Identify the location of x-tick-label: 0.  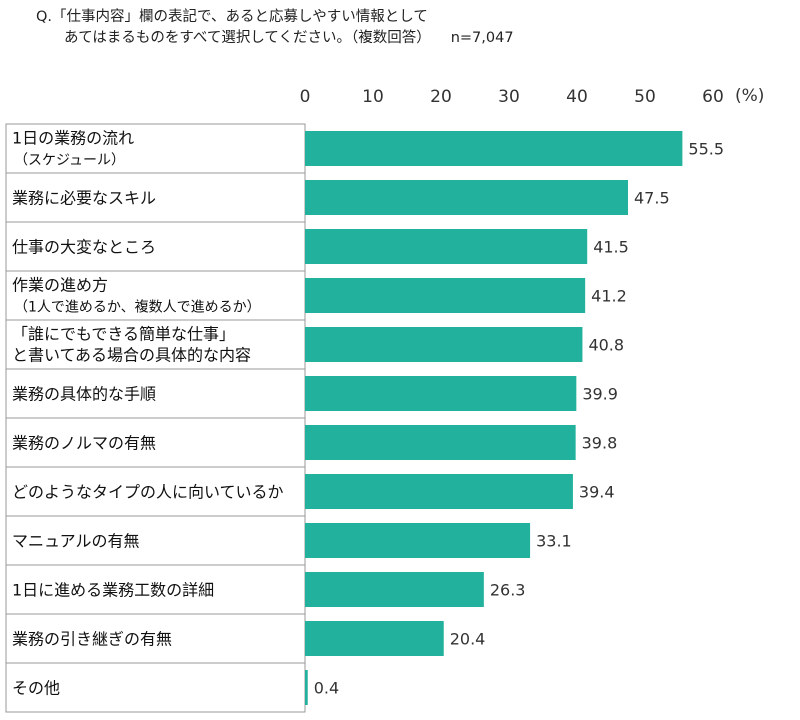
(305, 97).